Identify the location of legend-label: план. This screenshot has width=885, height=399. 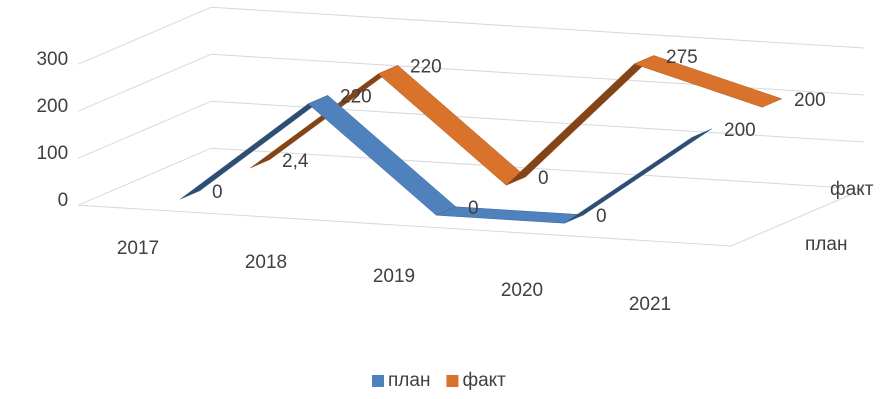
(409, 380).